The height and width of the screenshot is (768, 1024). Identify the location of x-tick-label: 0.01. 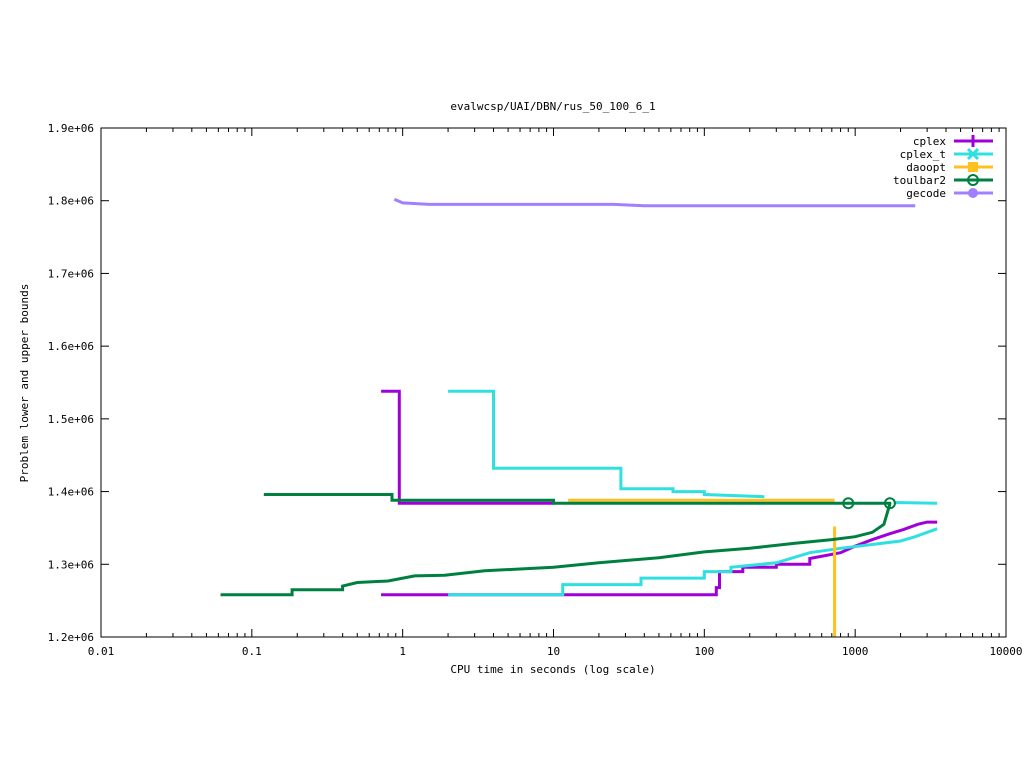
(101, 651).